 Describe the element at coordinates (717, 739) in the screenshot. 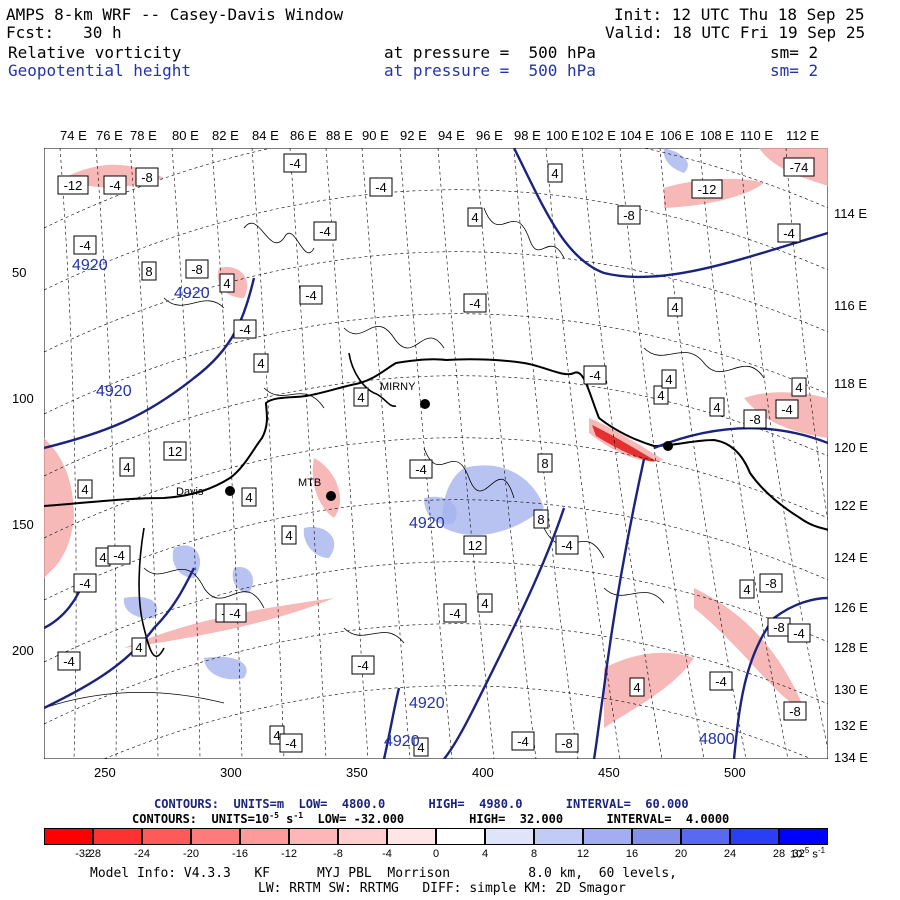

I see `height-label: 4800` at that location.